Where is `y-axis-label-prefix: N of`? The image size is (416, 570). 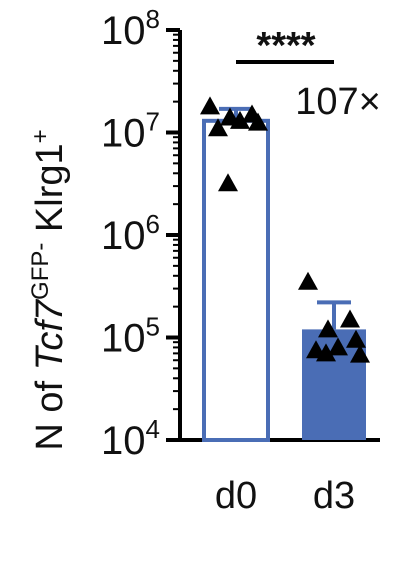 y-axis-label-prefix: N of is located at coordinates (50, 410).